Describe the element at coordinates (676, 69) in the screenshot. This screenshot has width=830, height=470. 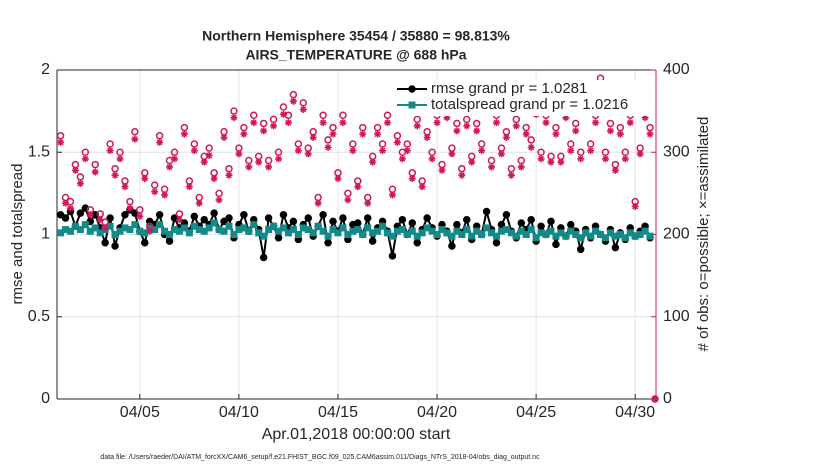
I see `y2-tick-label: 400` at that location.